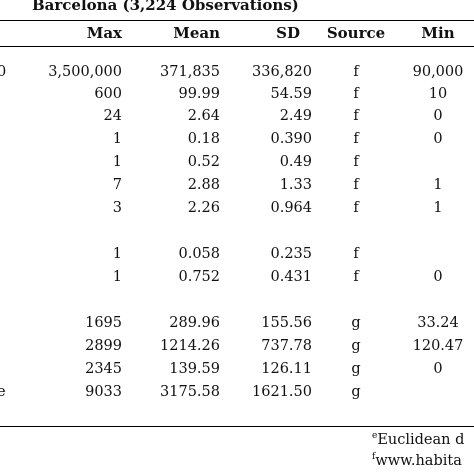 The width and height of the screenshot is (474, 474). Describe the element at coordinates (190, 392) in the screenshot. I see `cell-mean: 3175.58` at that location.